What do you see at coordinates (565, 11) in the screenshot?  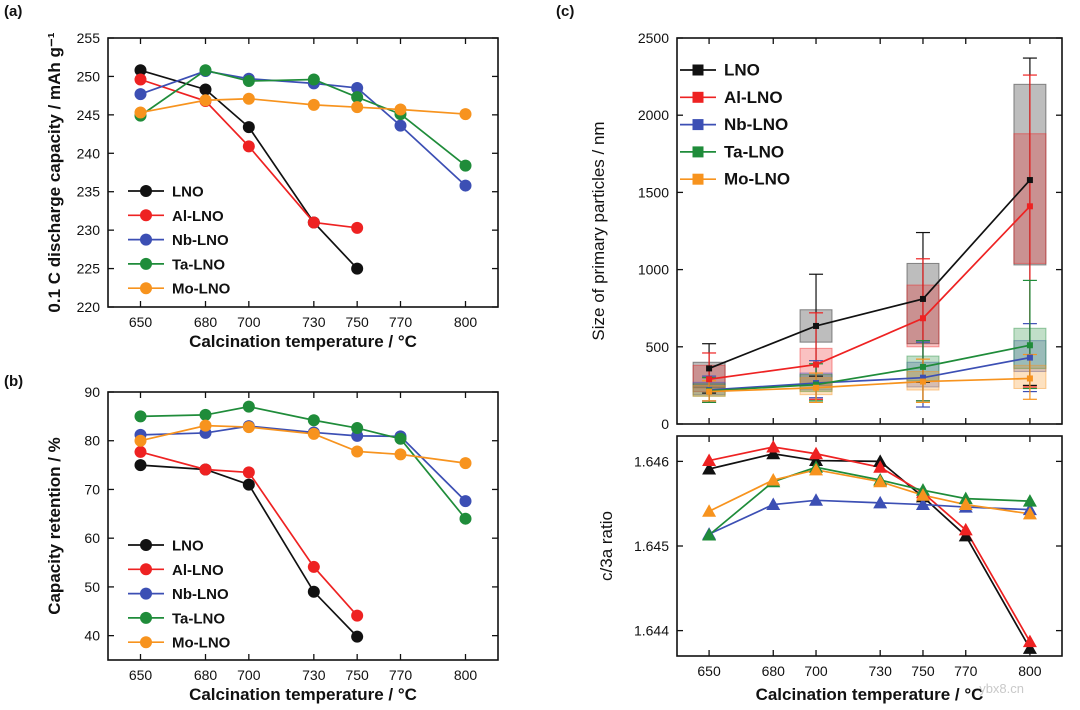 I see `panel-label: (c)` at bounding box center [565, 11].